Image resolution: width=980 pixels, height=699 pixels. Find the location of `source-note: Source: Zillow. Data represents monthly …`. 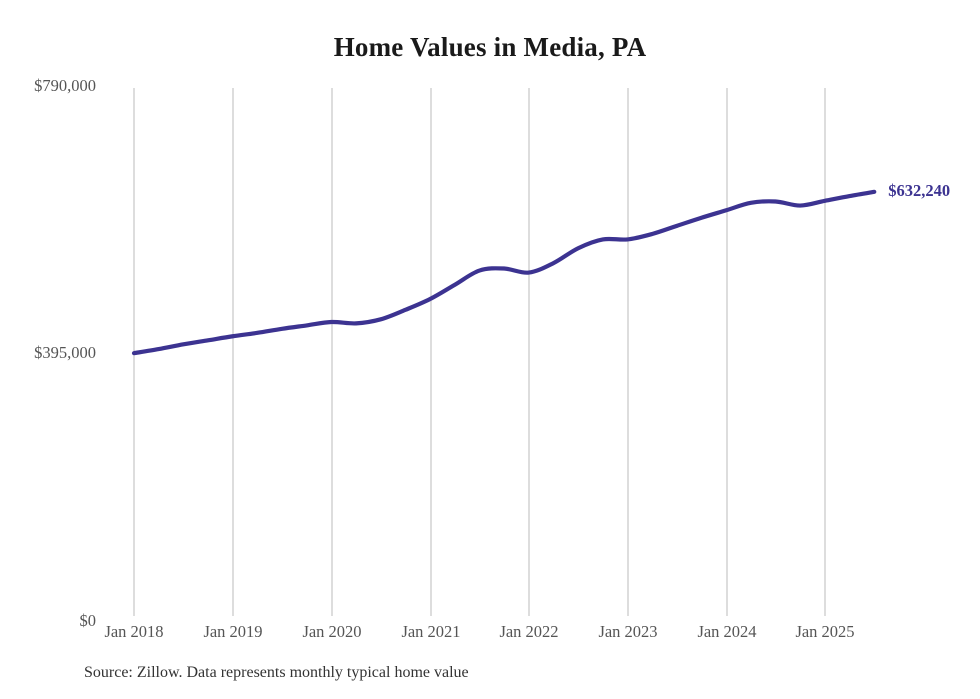

source-note: Source: Zillow. Data represents monthly … is located at coordinates (276, 672).